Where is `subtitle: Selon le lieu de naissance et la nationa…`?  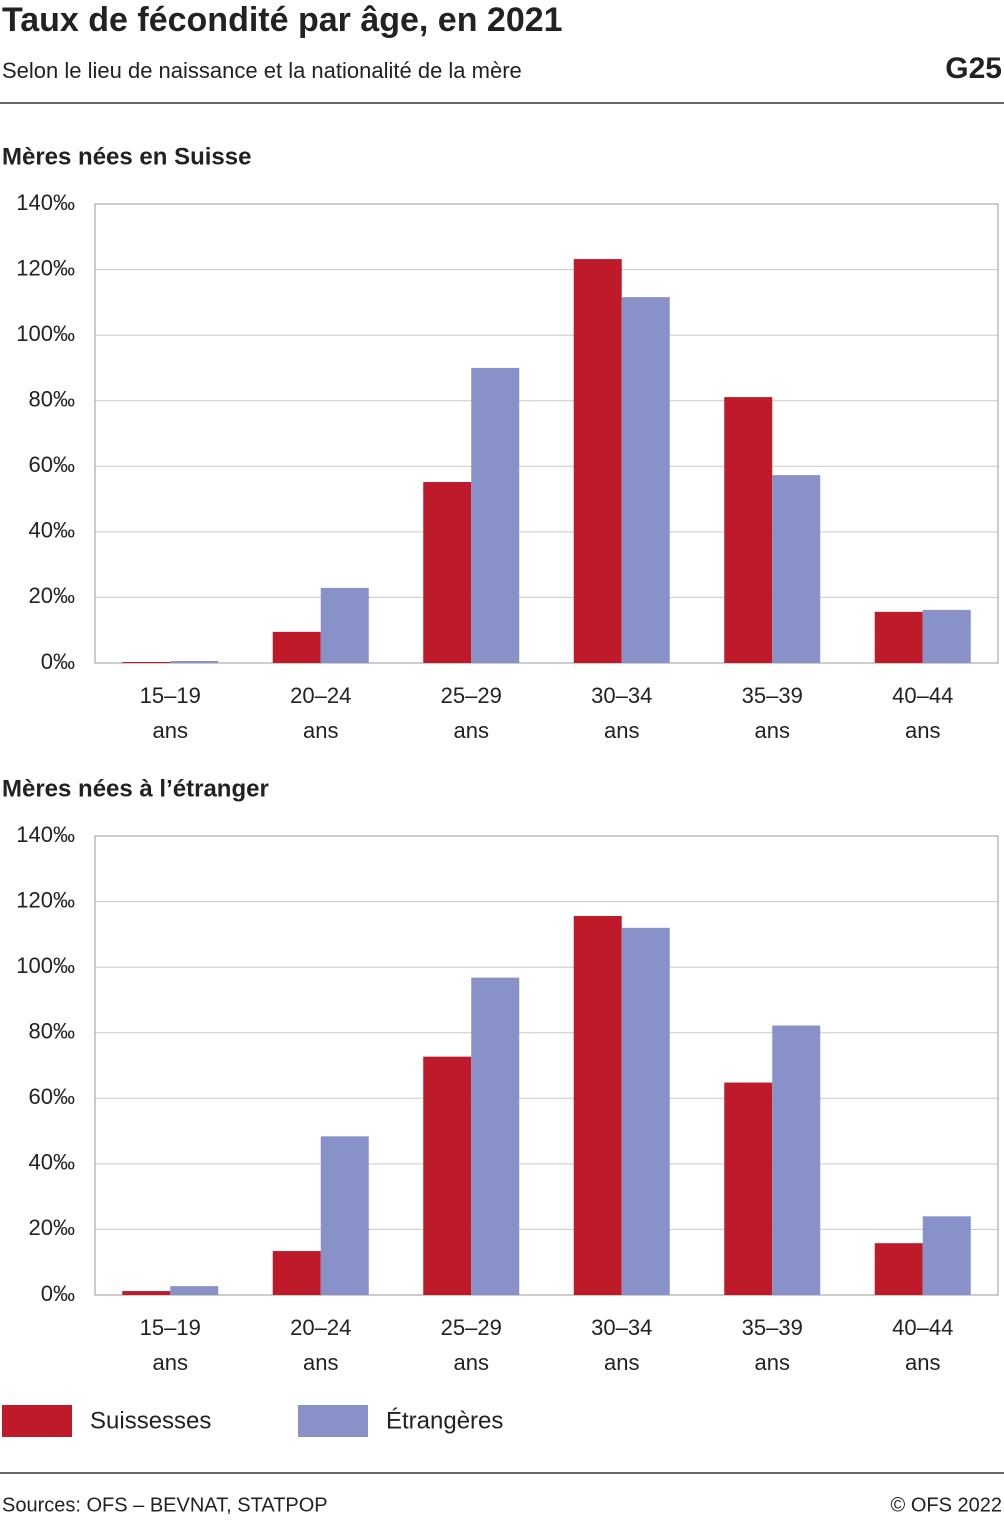
subtitle: Selon le lieu de naissance et la nationa… is located at coordinates (262, 70).